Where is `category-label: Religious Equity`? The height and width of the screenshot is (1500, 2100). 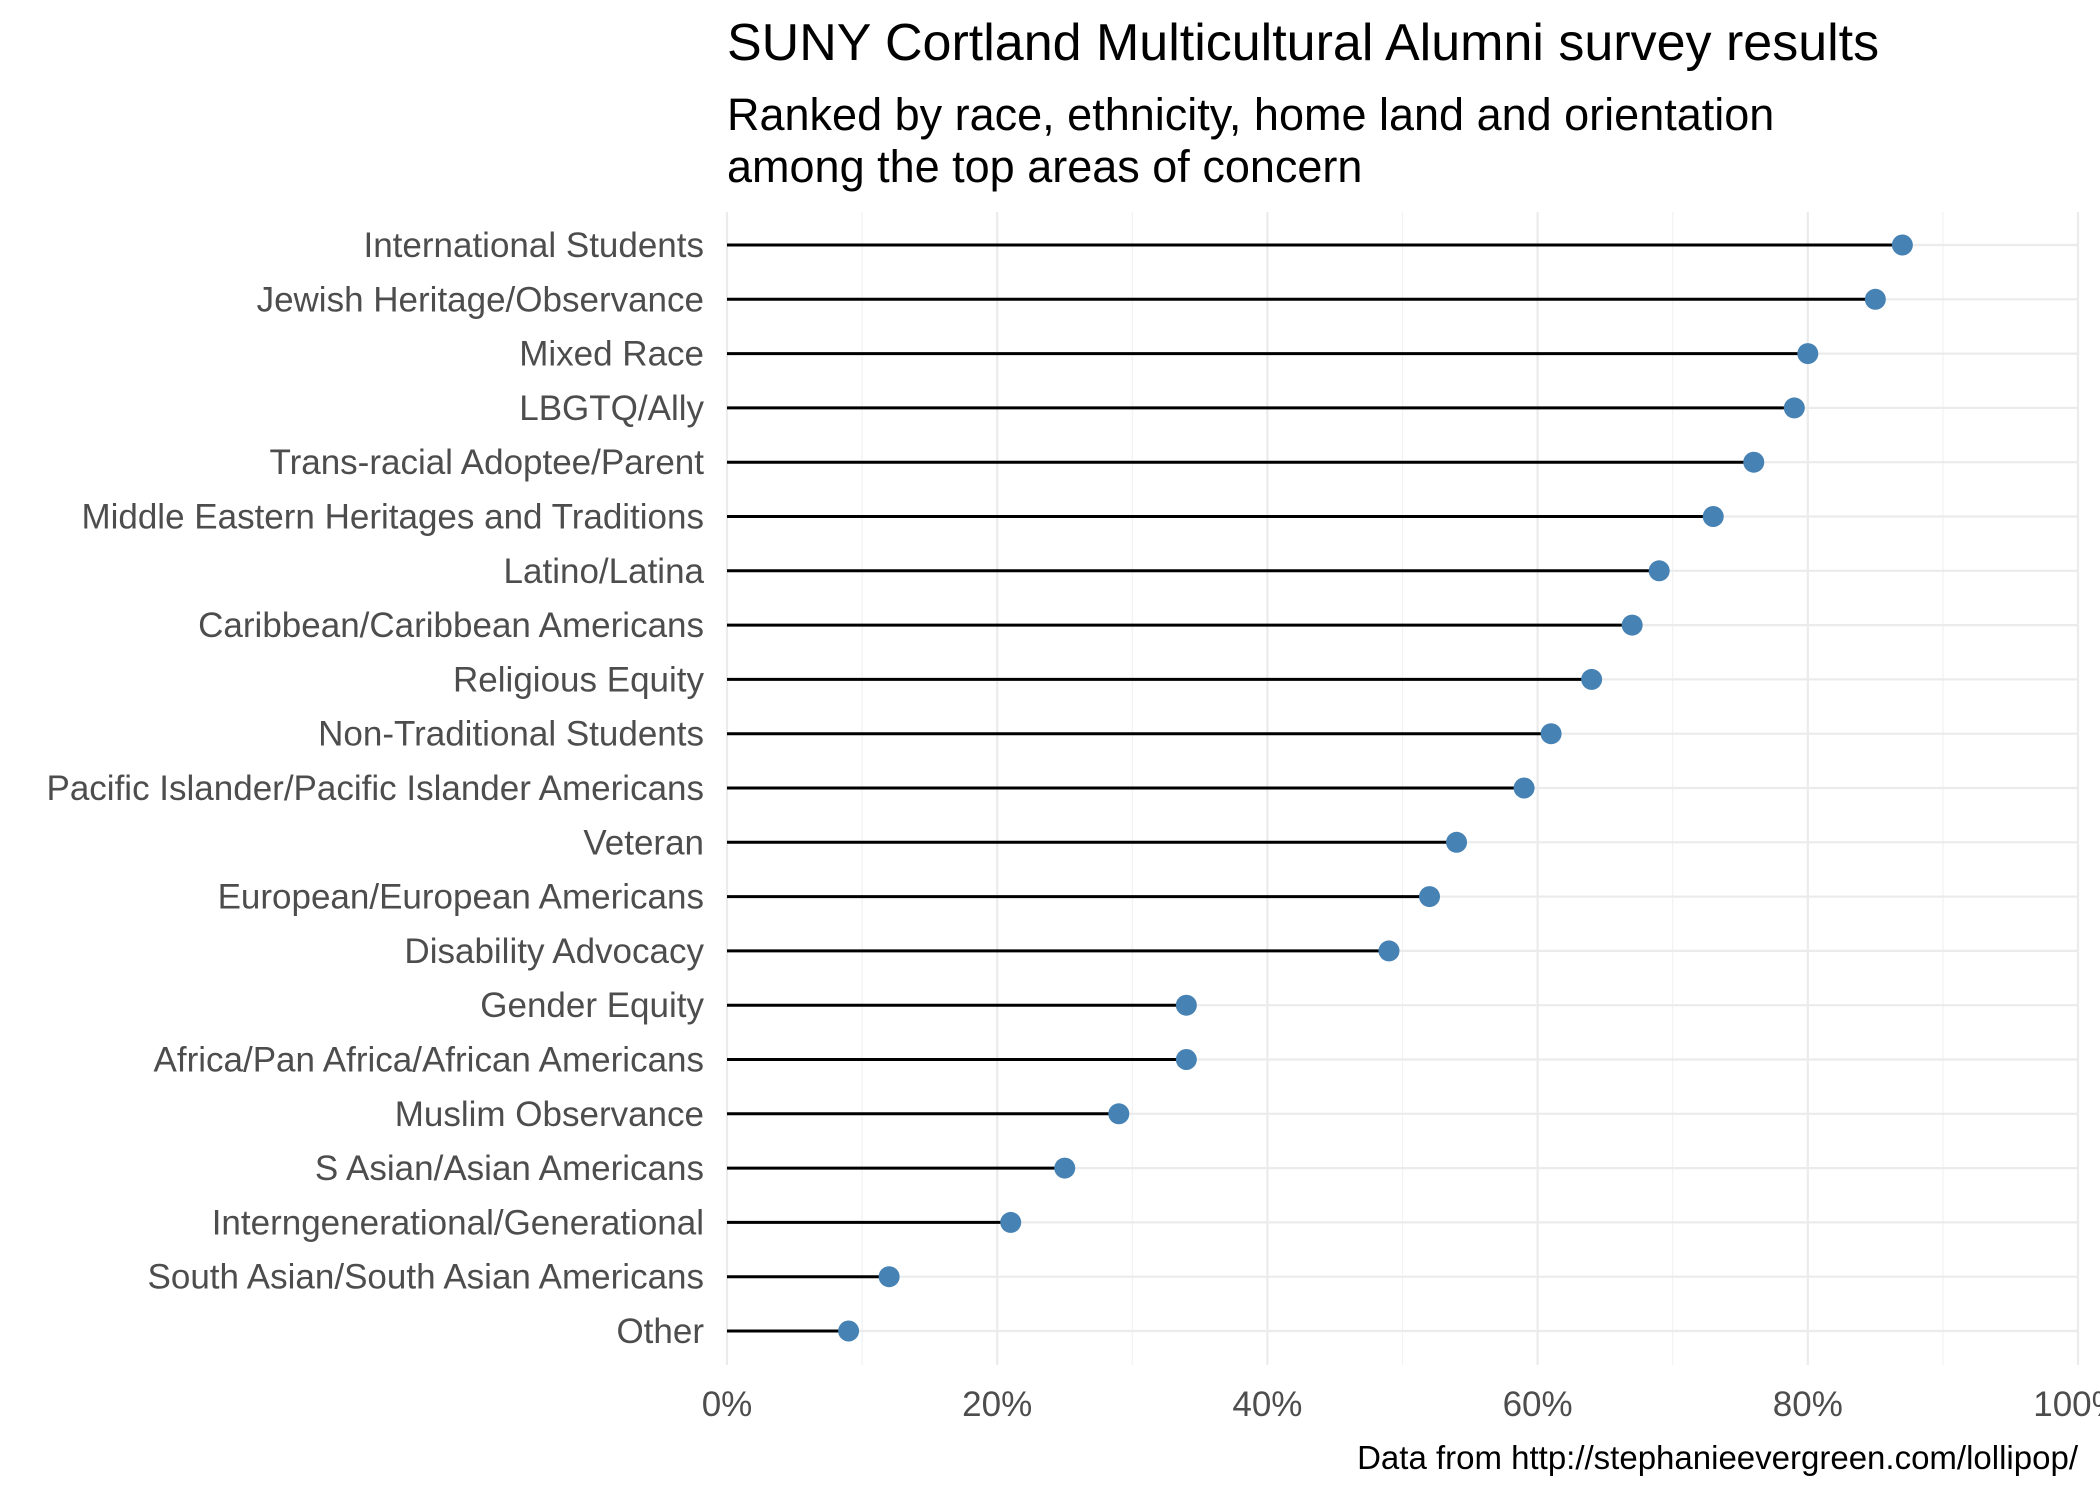 category-label: Religious Equity is located at coordinates (578, 679).